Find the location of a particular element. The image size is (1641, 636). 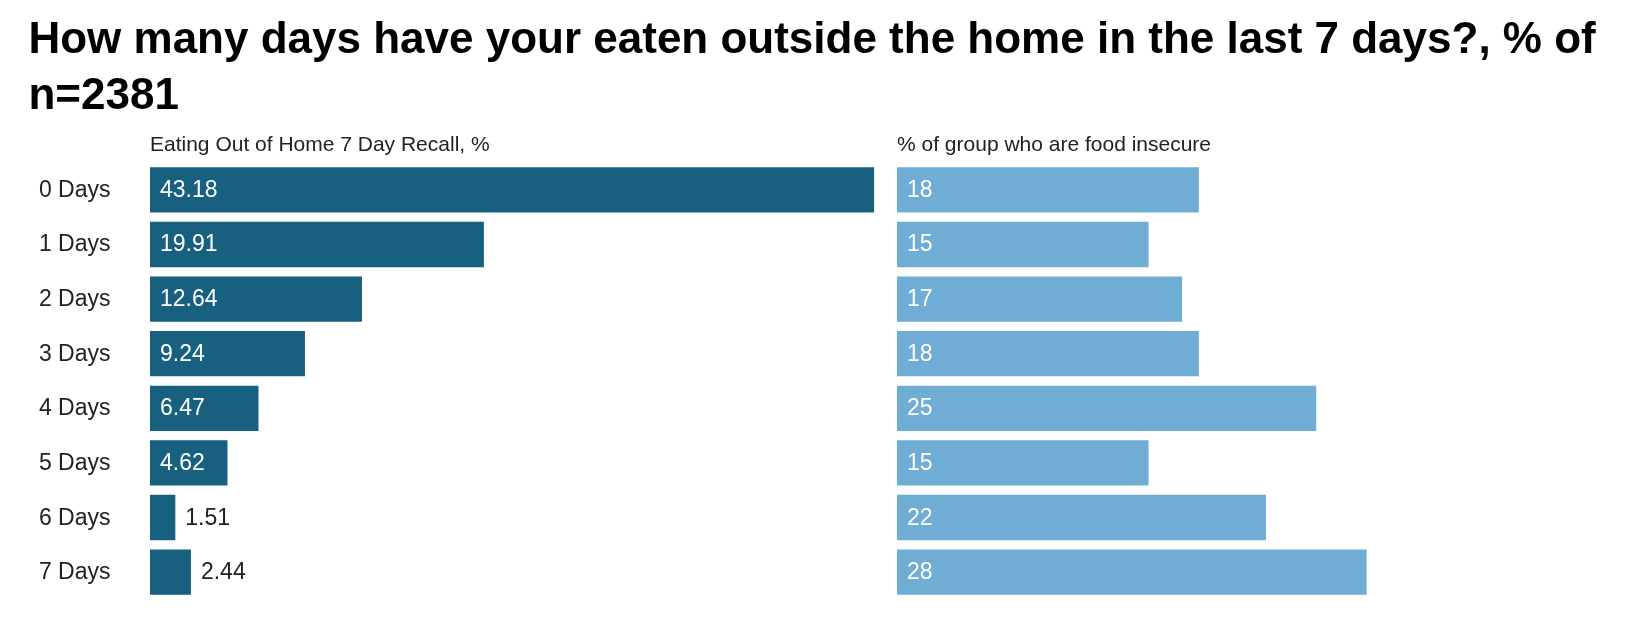

data-label: 9.24 is located at coordinates (182, 352).